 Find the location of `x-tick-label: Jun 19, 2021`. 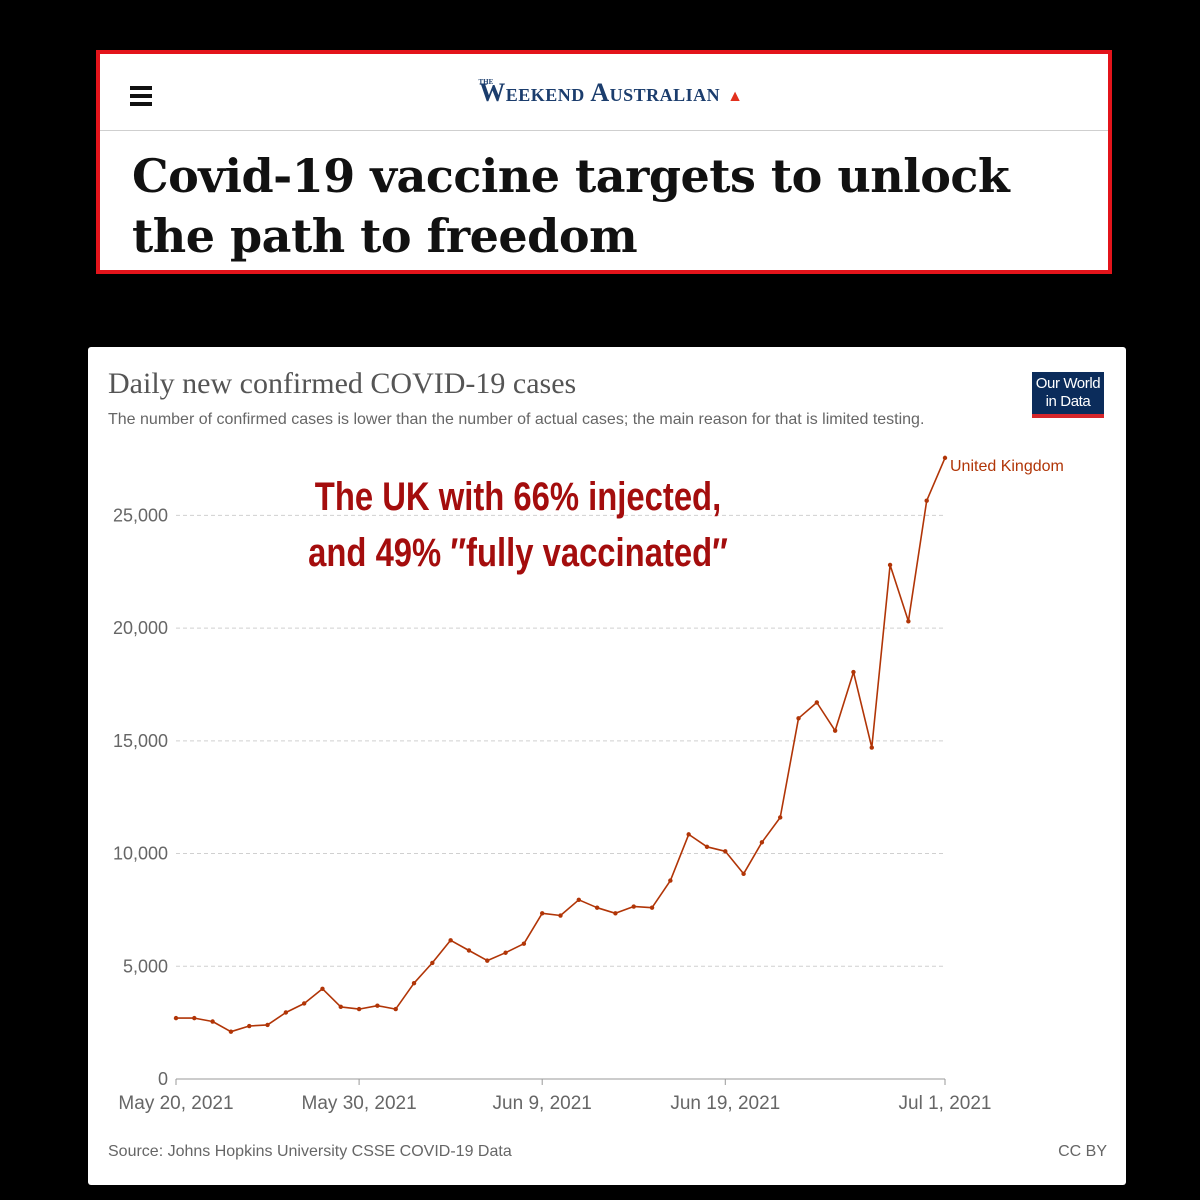

x-tick-label: Jun 19, 2021 is located at coordinates (725, 1103).